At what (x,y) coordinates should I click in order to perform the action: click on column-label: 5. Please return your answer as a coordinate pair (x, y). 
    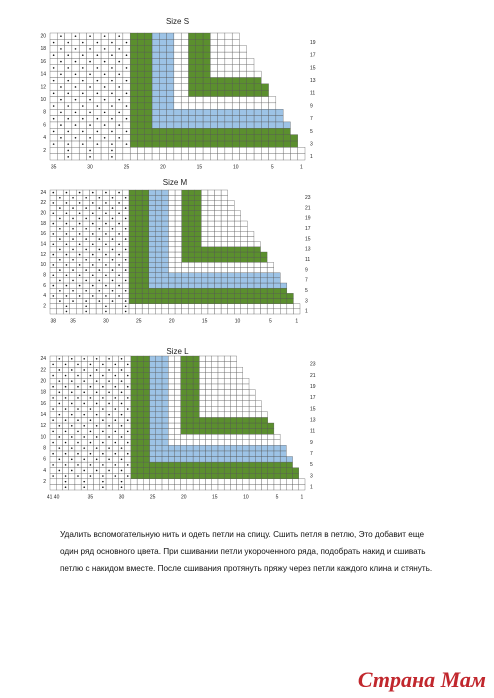
    Looking at the image, I should click on (270, 321).